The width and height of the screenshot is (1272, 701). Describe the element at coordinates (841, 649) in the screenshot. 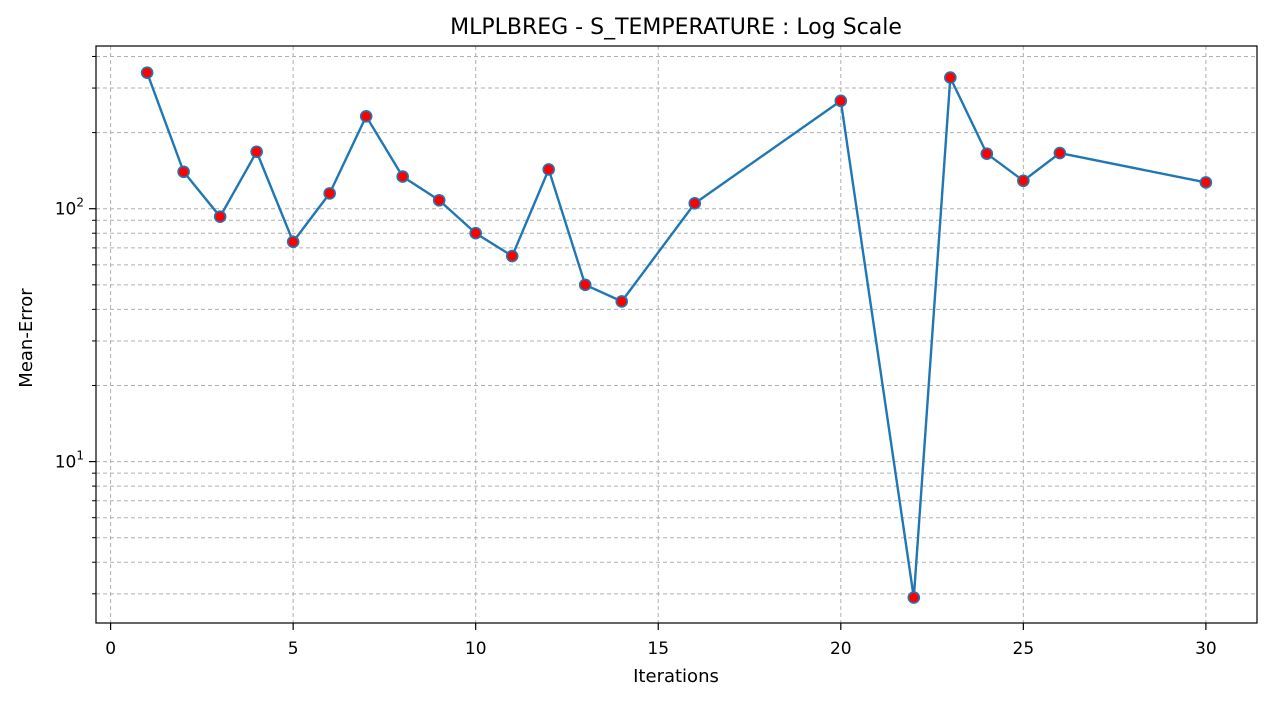

I see `x-tick-label: 20` at that location.